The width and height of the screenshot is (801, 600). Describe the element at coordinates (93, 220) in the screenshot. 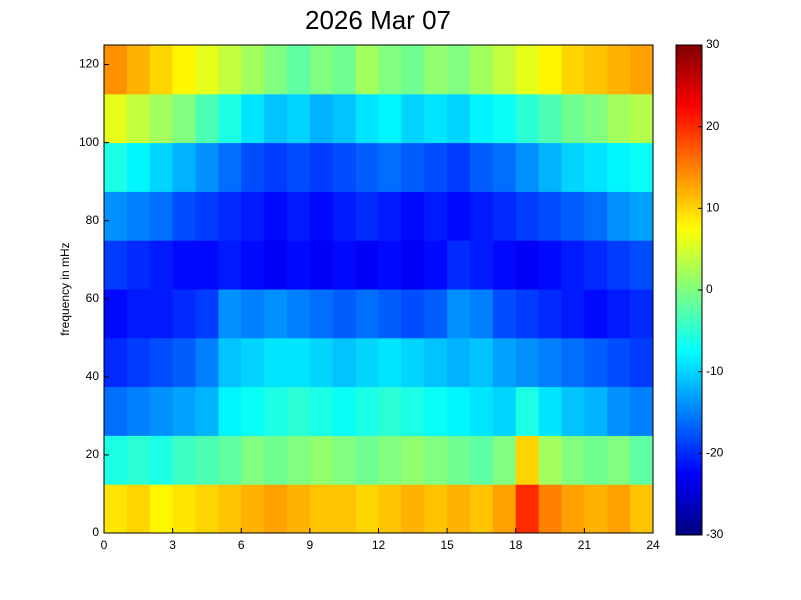

I see `y-tick-label: 80` at that location.